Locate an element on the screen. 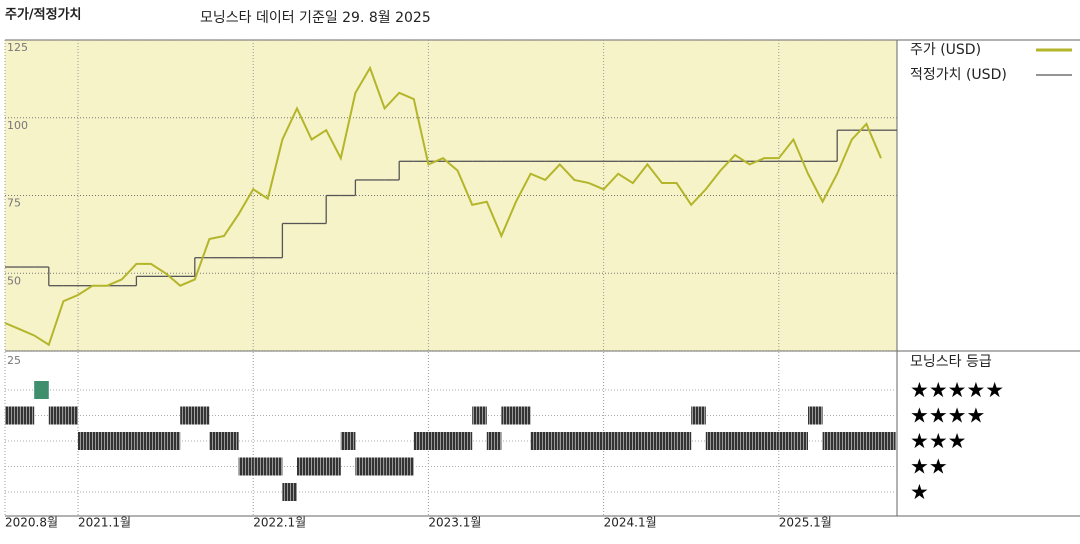 The image size is (1080, 544). chart-subtitle: 모닝스타 데이터 기준일 29. 8월 2025 is located at coordinates (315, 18).